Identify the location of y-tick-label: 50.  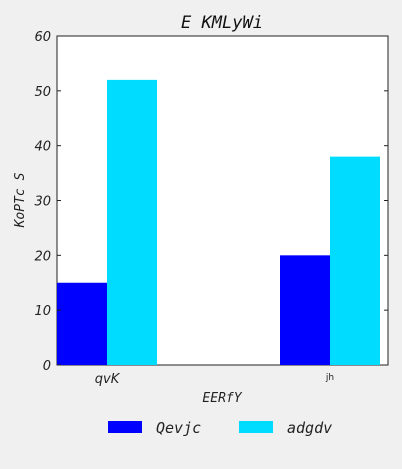
(42, 92).